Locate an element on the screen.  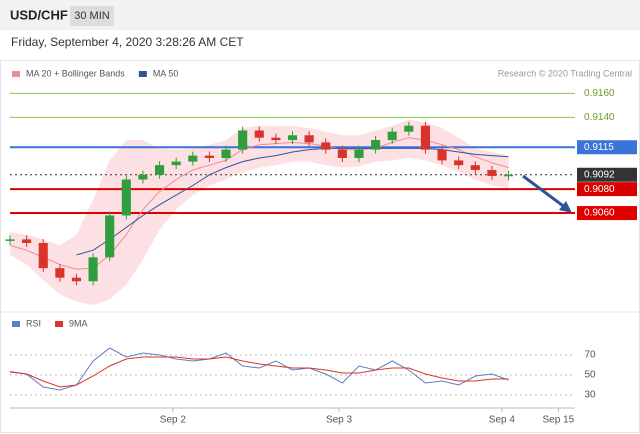
y-tick-label: 30 is located at coordinates (590, 395).